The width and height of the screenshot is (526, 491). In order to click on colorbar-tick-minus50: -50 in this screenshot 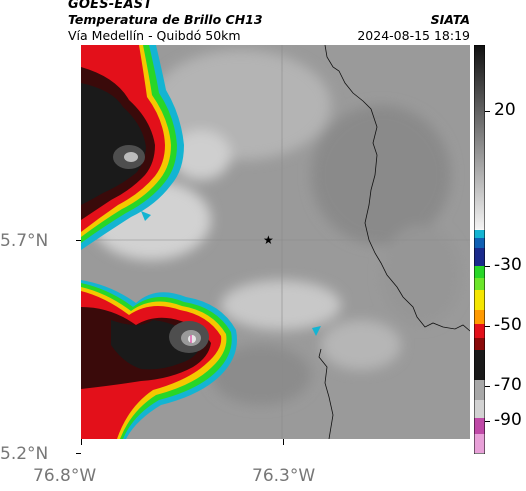, I will do `click(508, 325)`.